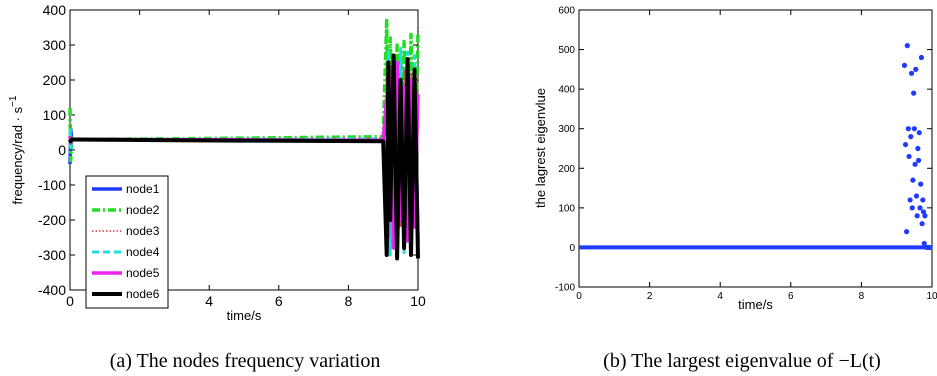 The image size is (937, 376). Describe the element at coordinates (143, 294) in the screenshot. I see `legend-label: node6` at that location.